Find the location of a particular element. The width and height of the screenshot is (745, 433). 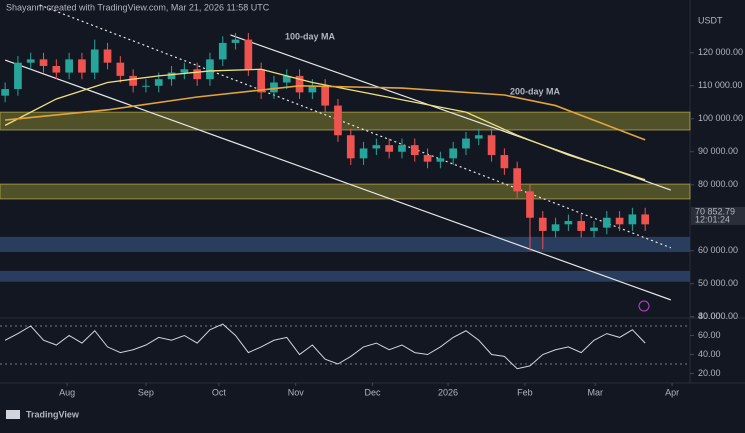

x-tick-label: Aug is located at coordinates (67, 392).